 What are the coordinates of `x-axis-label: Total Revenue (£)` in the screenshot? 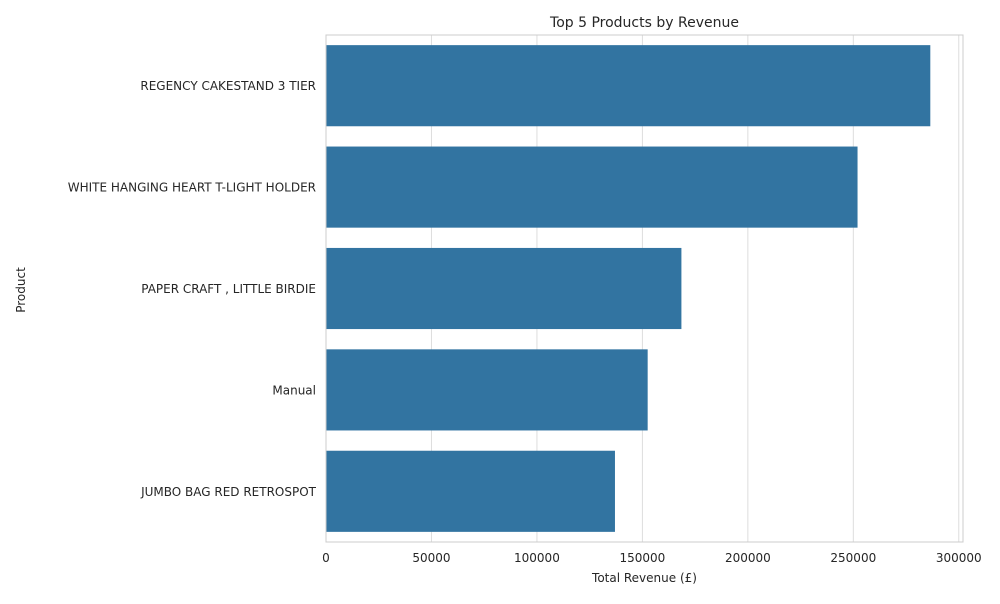 It's located at (644, 578).